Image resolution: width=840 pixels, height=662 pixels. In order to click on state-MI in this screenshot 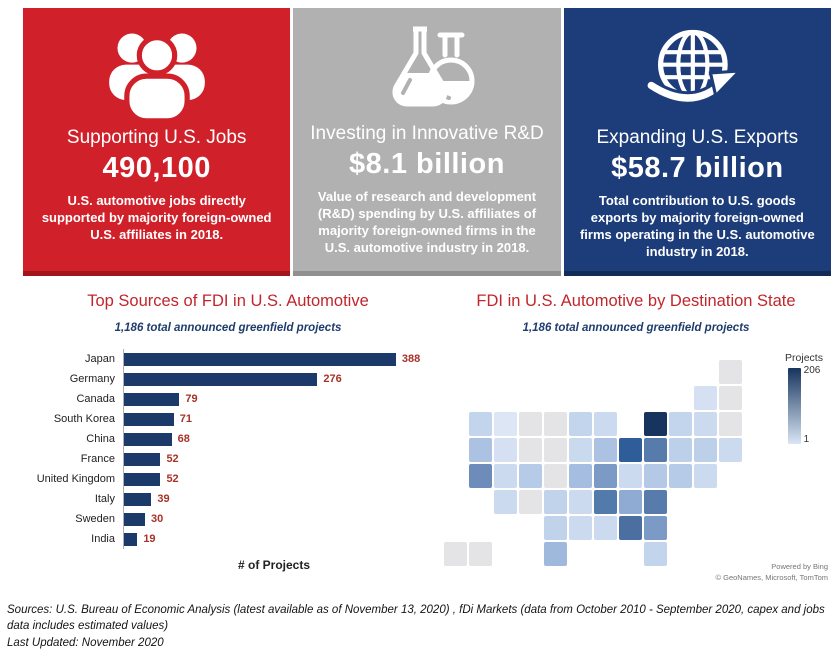, I will do `click(655, 424)`.